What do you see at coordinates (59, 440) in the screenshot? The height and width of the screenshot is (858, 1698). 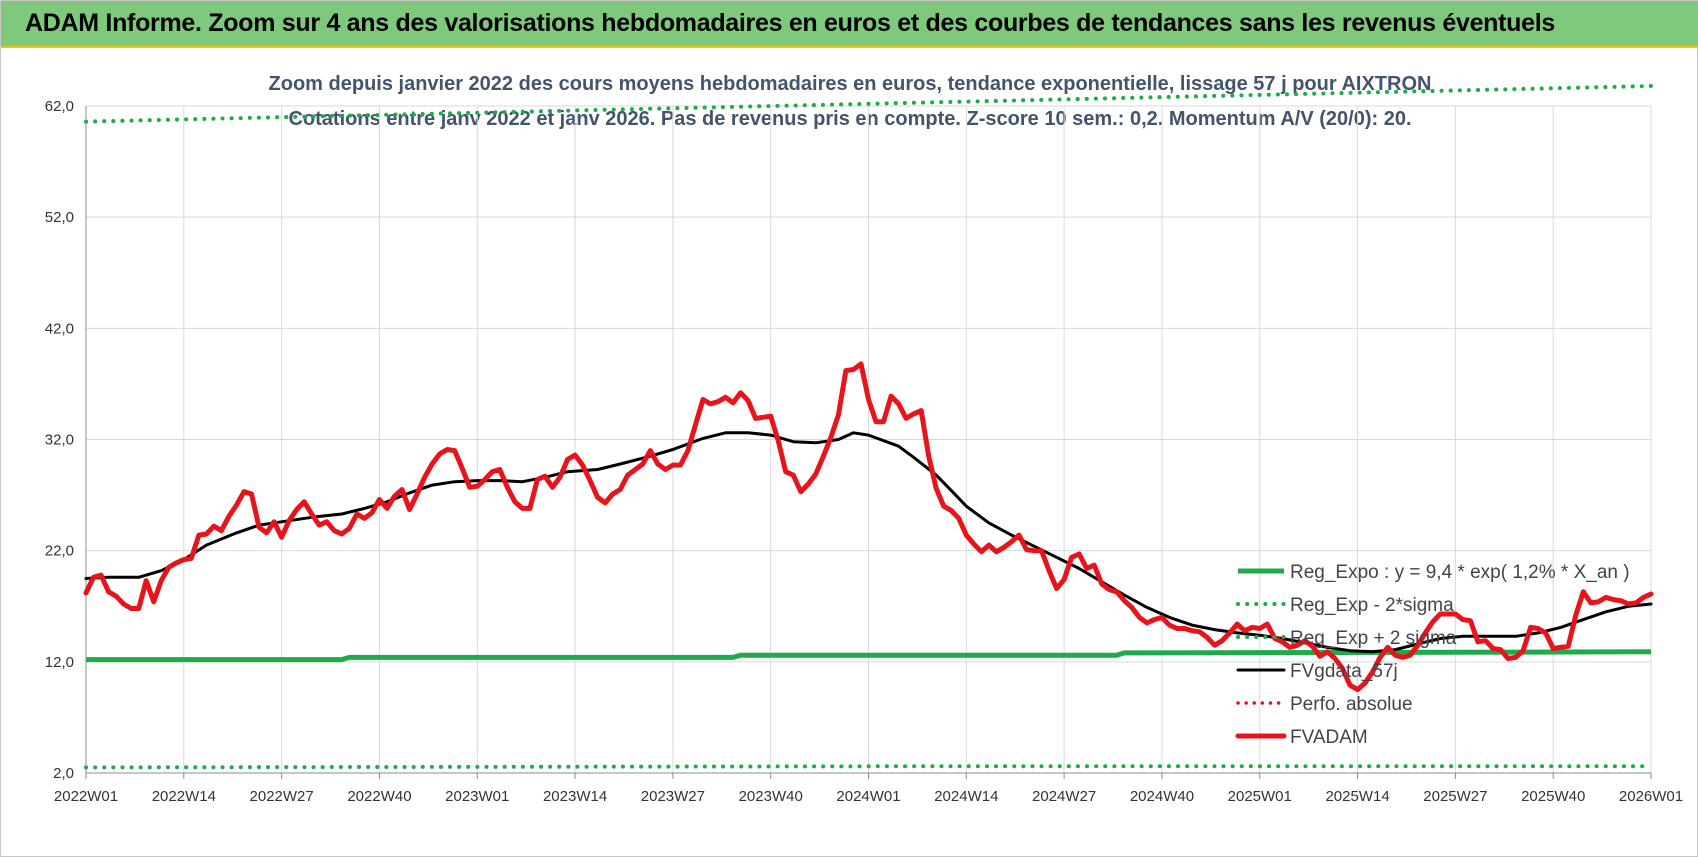 I see `y-tick-label: 32,0` at bounding box center [59, 440].